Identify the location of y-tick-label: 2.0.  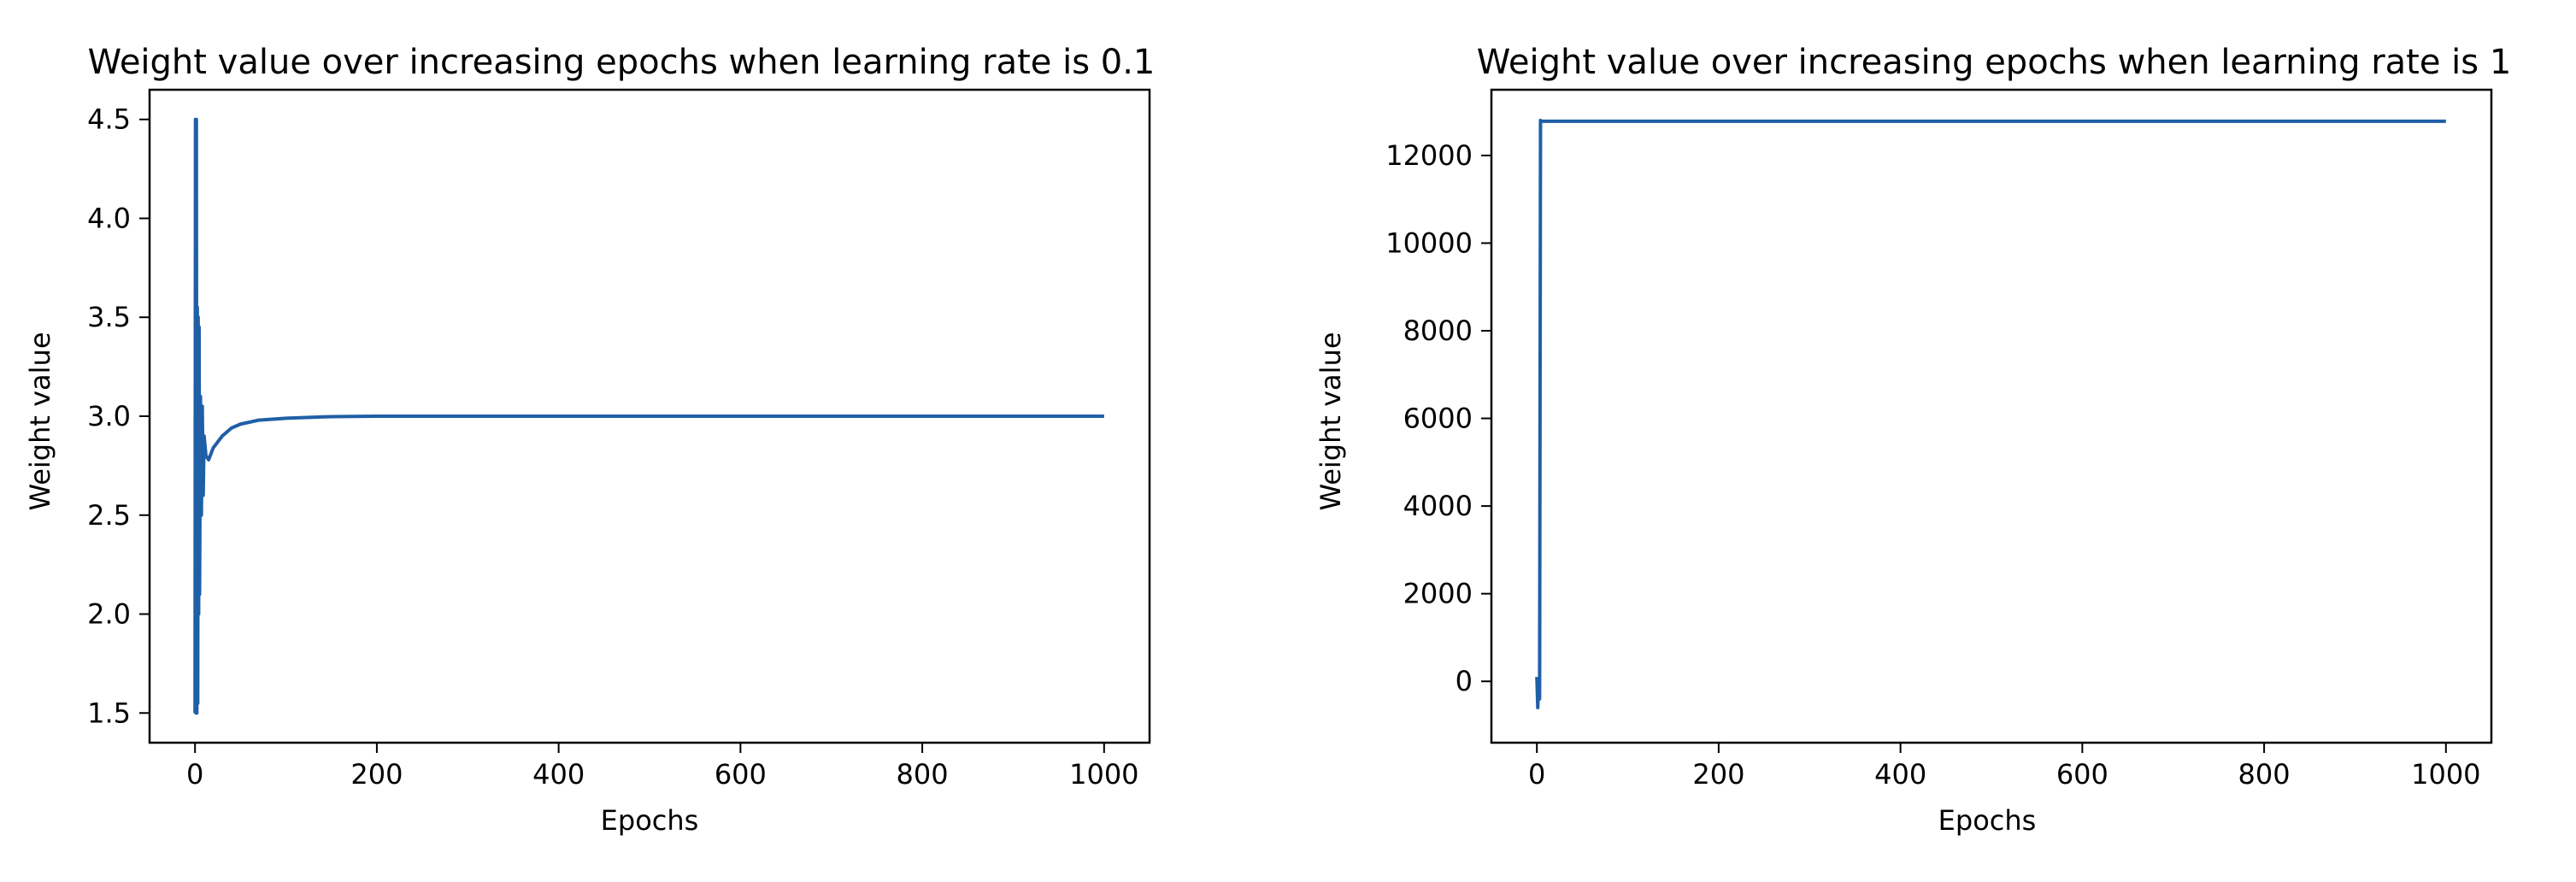
(109, 614).